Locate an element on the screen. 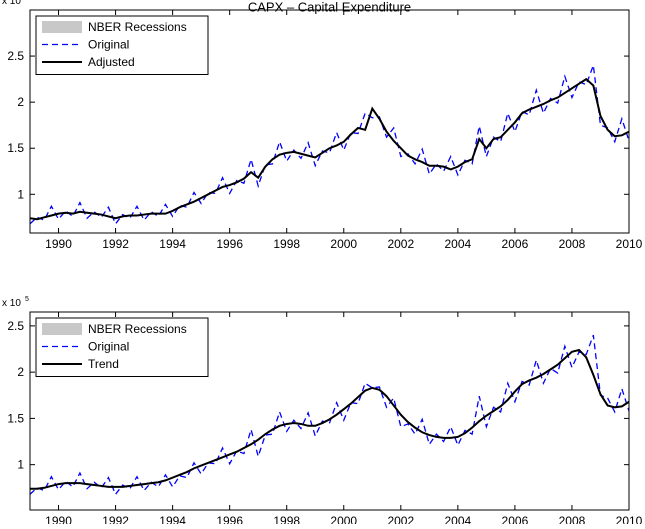 This screenshot has width=645, height=529. legend-label: Trend is located at coordinates (103, 364).